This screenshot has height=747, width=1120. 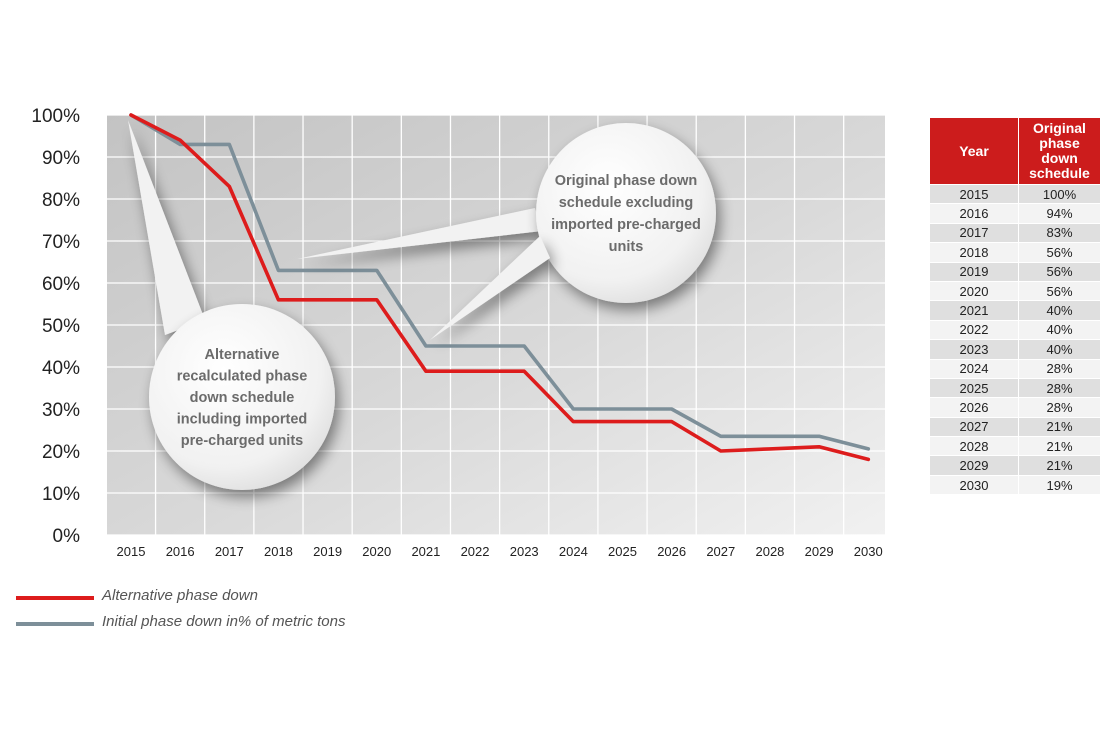 What do you see at coordinates (55, 116) in the screenshot?
I see `y-tick-label: 100%` at bounding box center [55, 116].